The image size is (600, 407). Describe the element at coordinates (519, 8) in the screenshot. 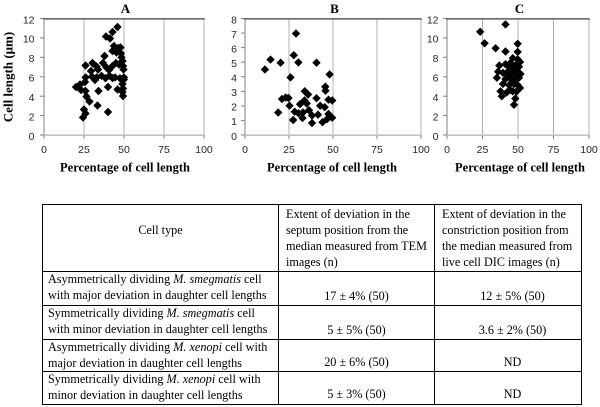

I see `svg-text: C` at that location.